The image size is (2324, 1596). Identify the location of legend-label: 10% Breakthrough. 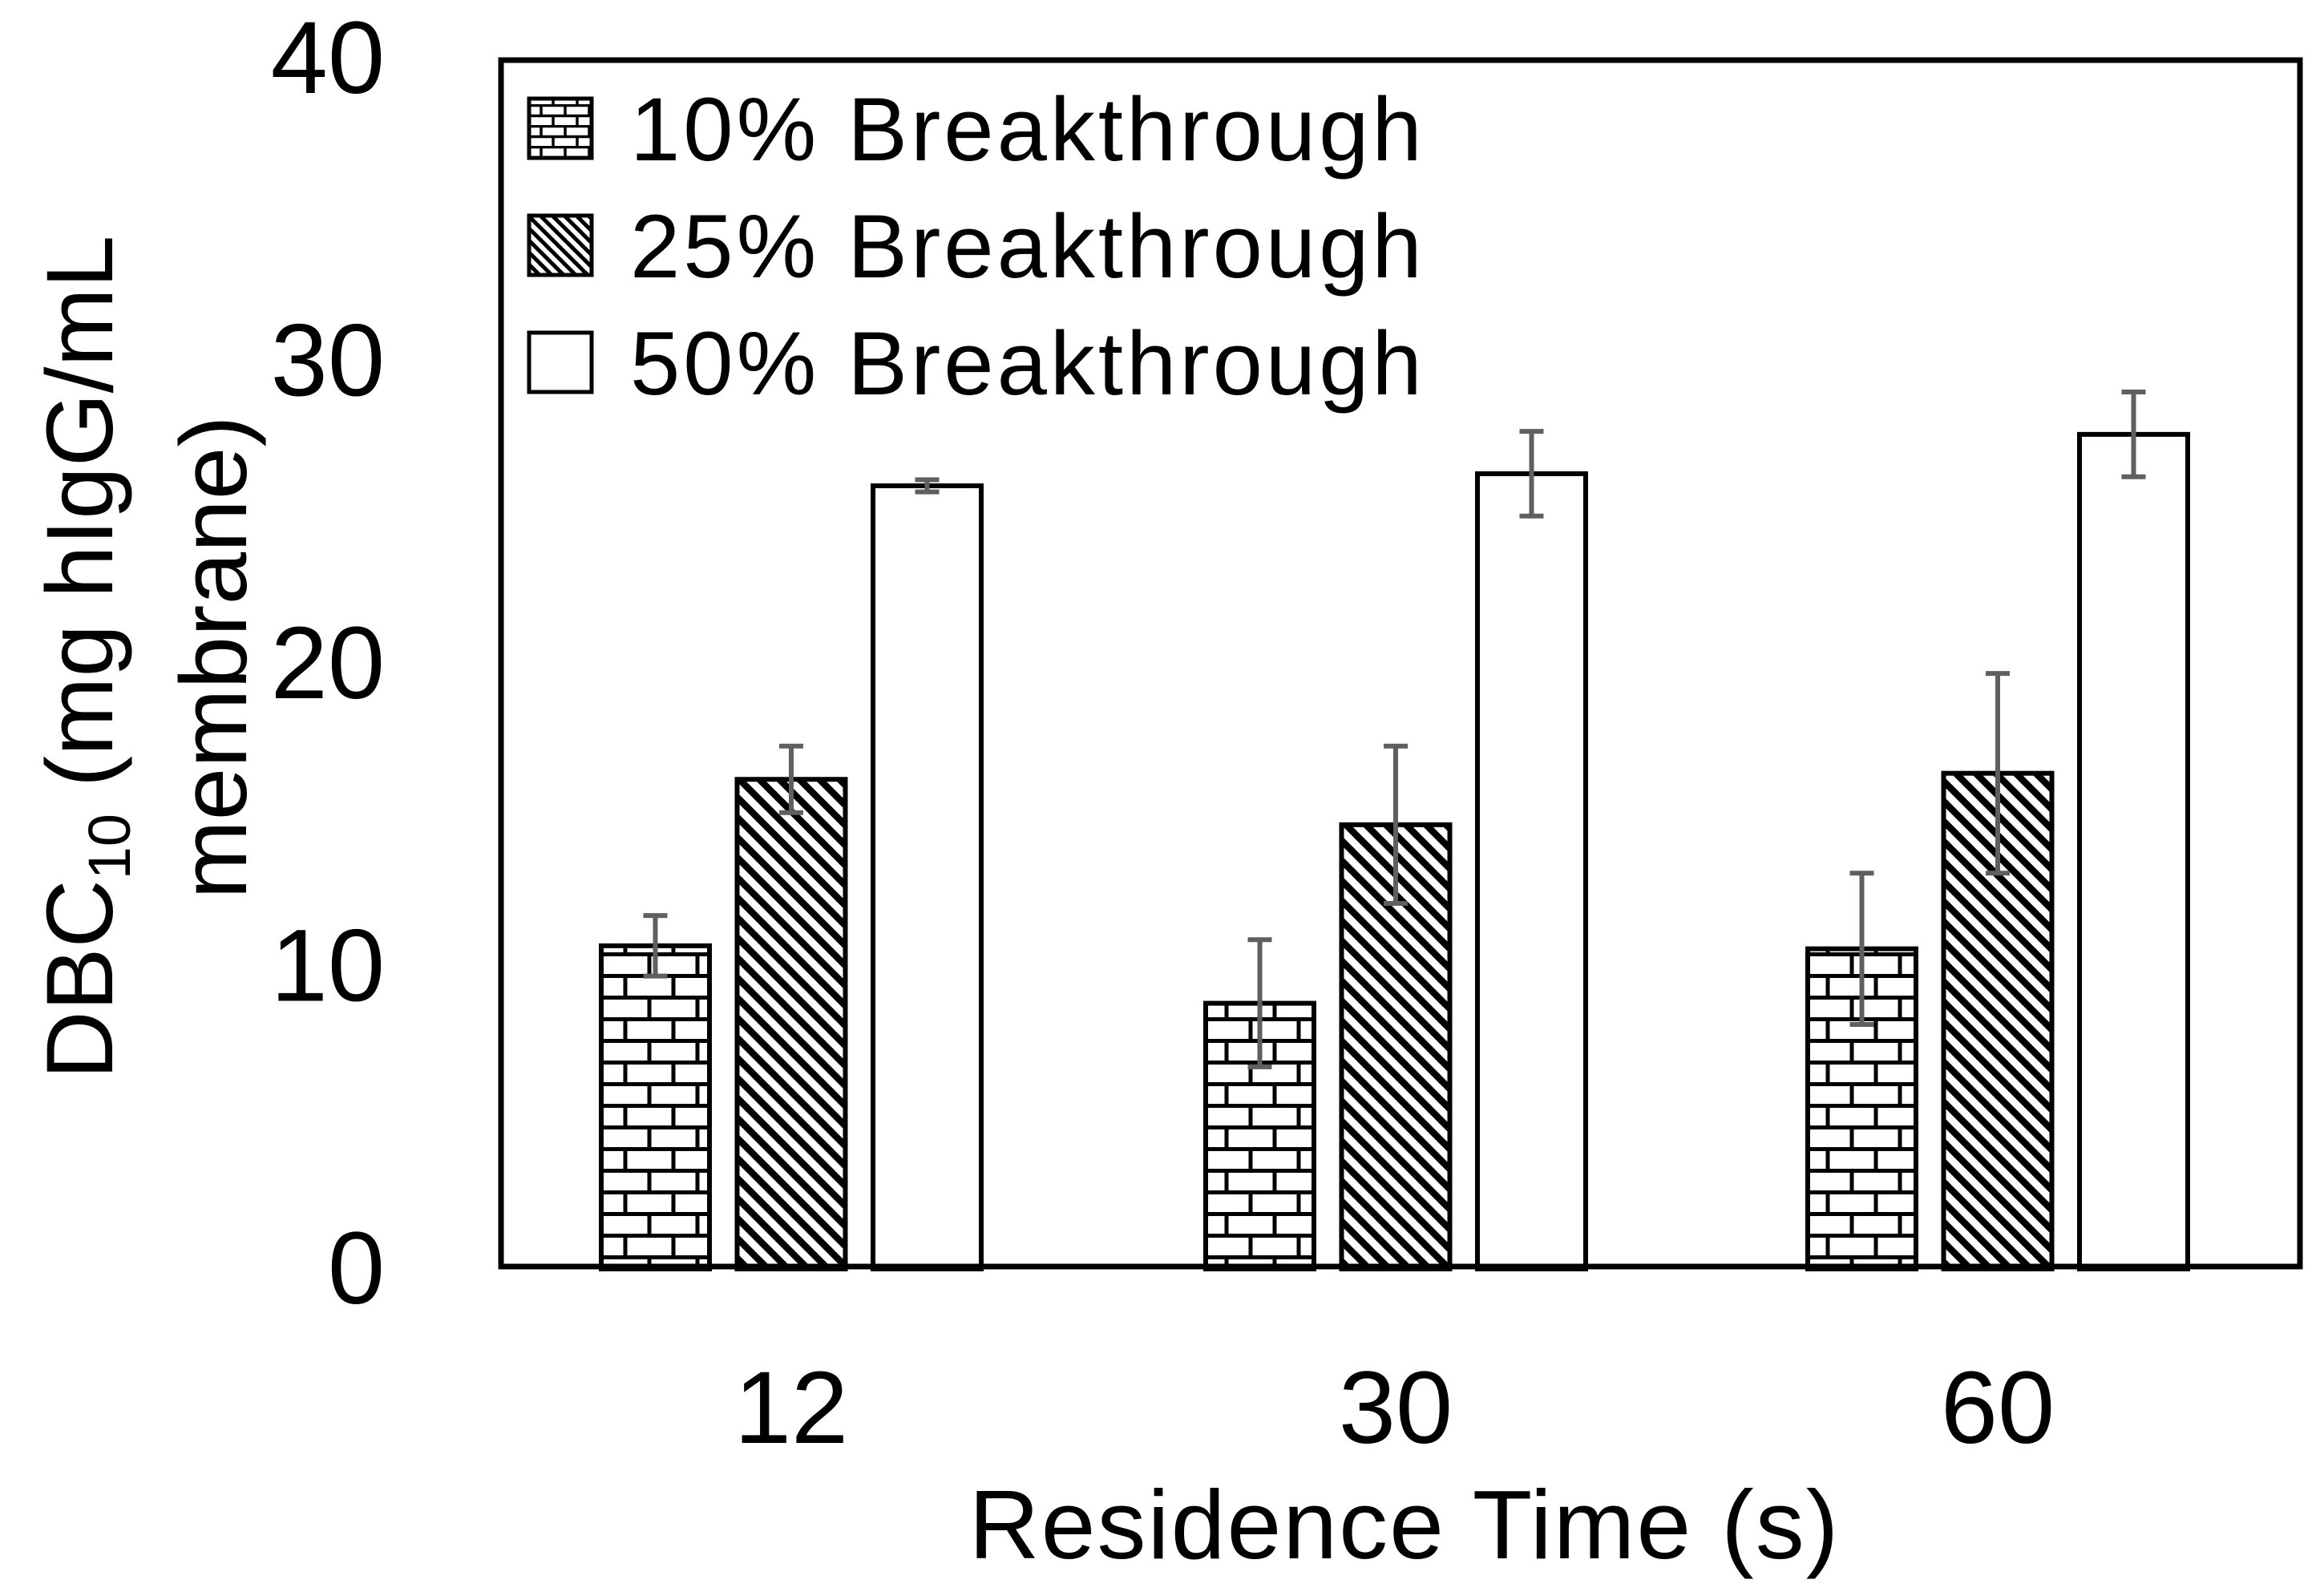
(1027, 129).